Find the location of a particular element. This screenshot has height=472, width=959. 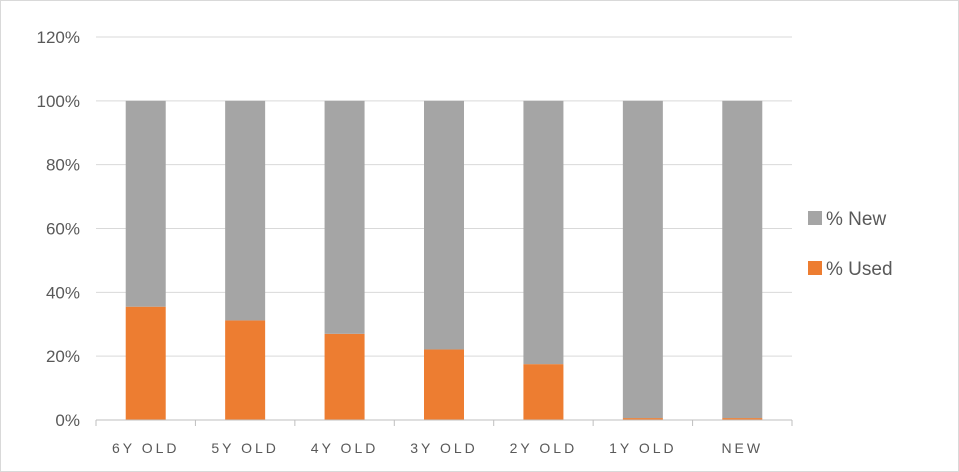

x-tick-label: 4Y OLD is located at coordinates (345, 448).